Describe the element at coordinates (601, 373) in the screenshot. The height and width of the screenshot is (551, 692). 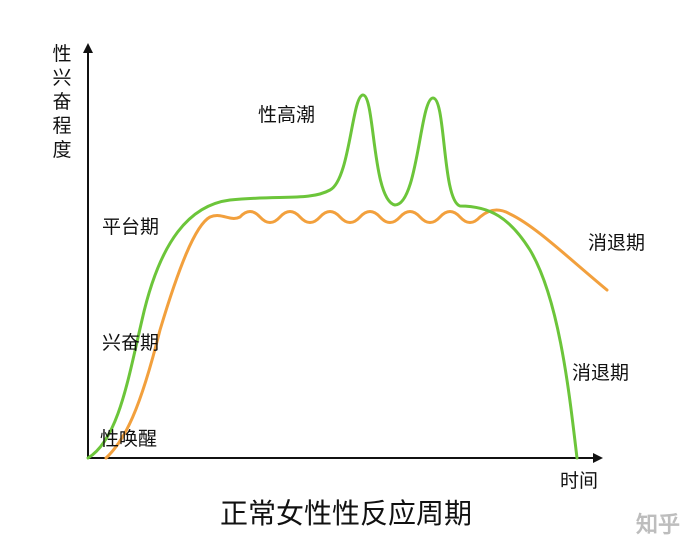
I see `resolution-label-lower: 消退期` at that location.